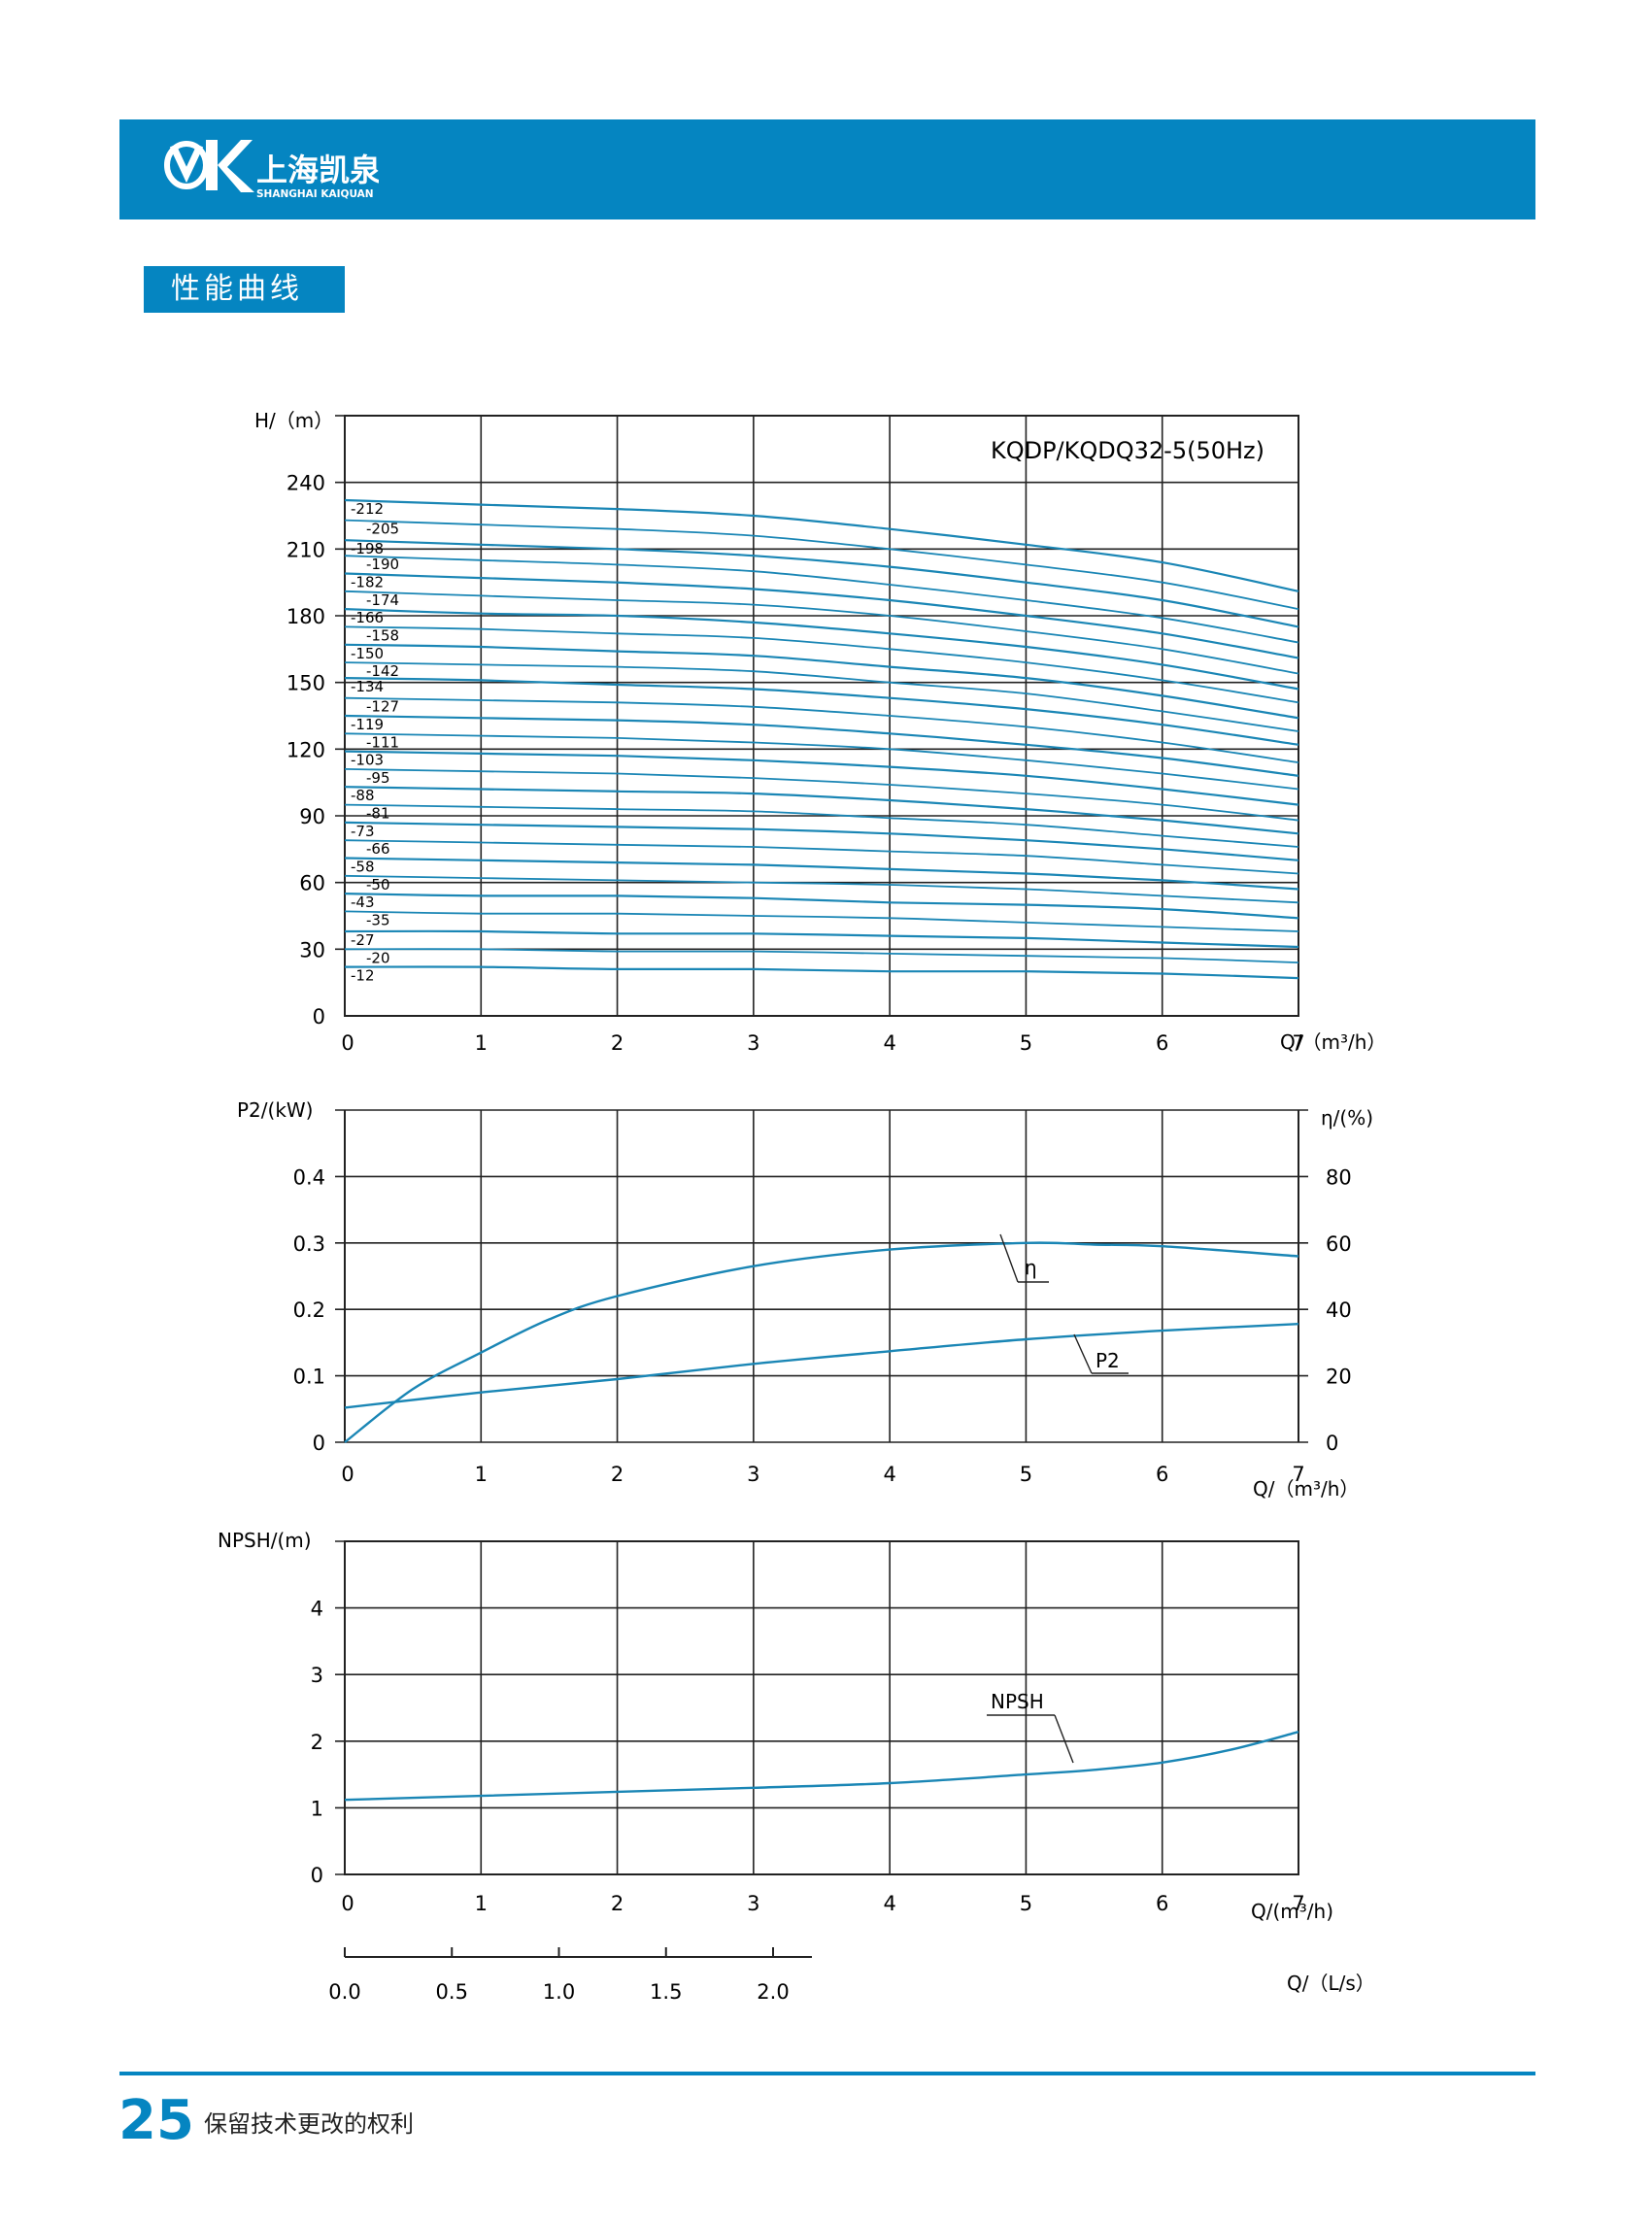  What do you see at coordinates (1026, 1043) in the screenshot?
I see `head-x-tick: 5` at bounding box center [1026, 1043].